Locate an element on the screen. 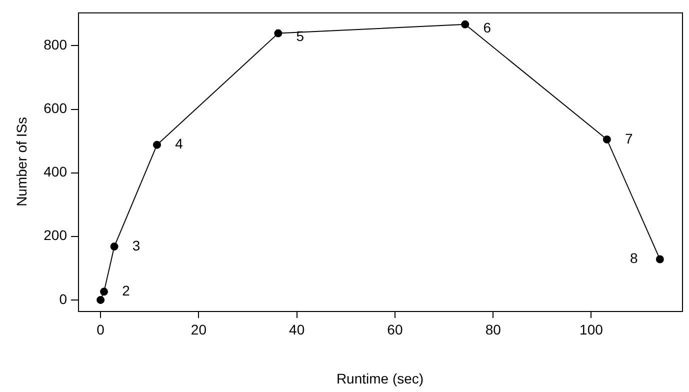 The width and height of the screenshot is (689, 392). annotation: 7 is located at coordinates (629, 138).